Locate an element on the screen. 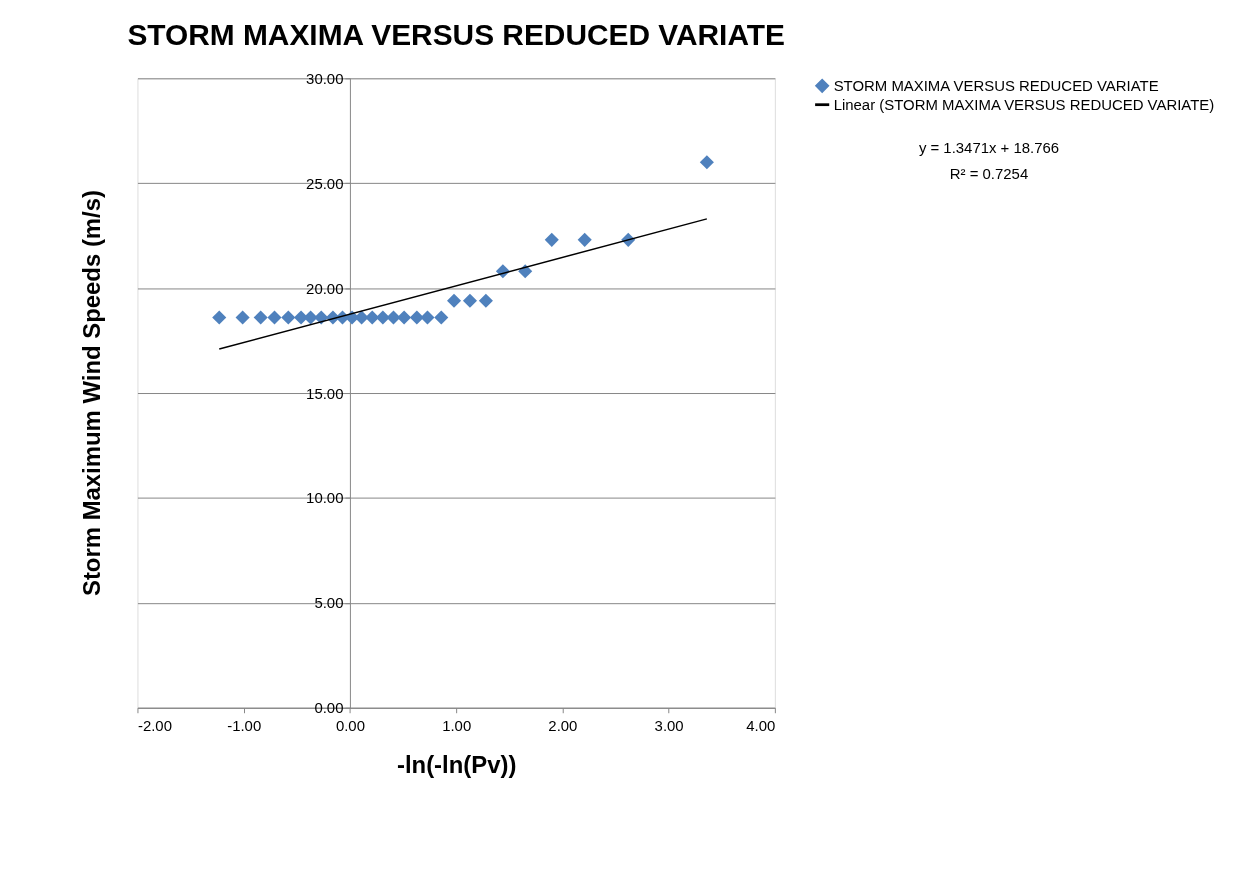 The image size is (1236, 881). y-tick-label: 0.00 is located at coordinates (329, 708).